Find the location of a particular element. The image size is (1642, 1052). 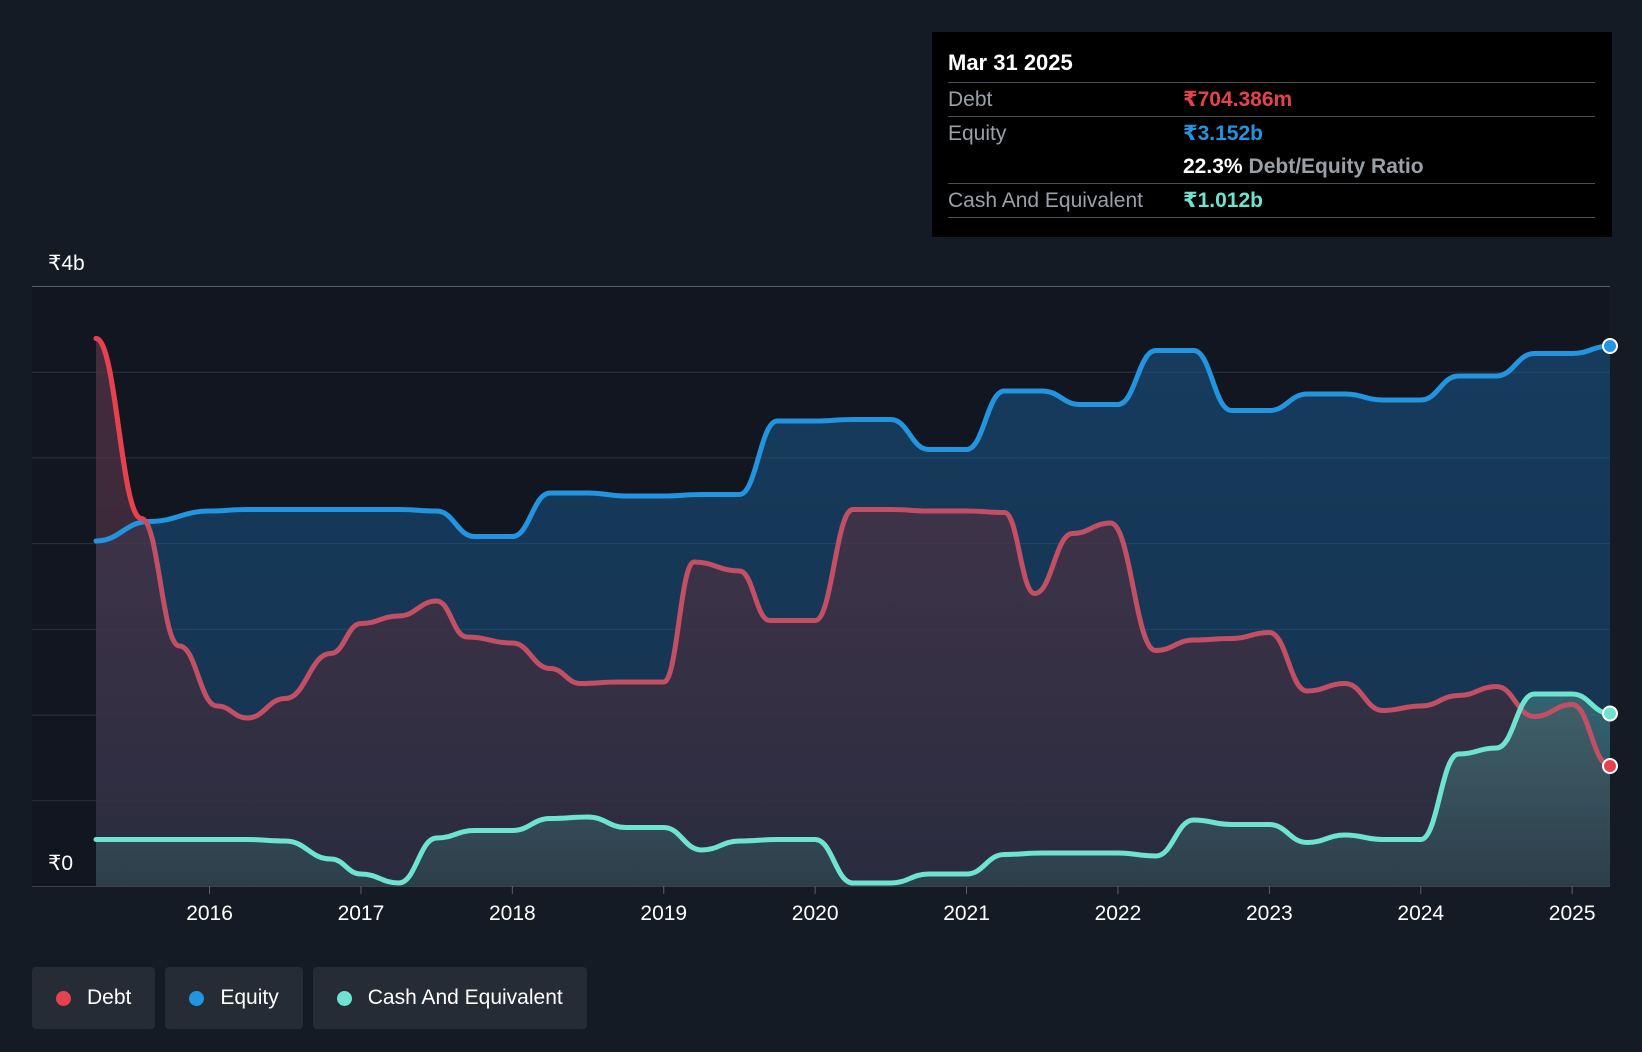

legend: Debt Equity Cash And Equivalent is located at coordinates (309, 998).